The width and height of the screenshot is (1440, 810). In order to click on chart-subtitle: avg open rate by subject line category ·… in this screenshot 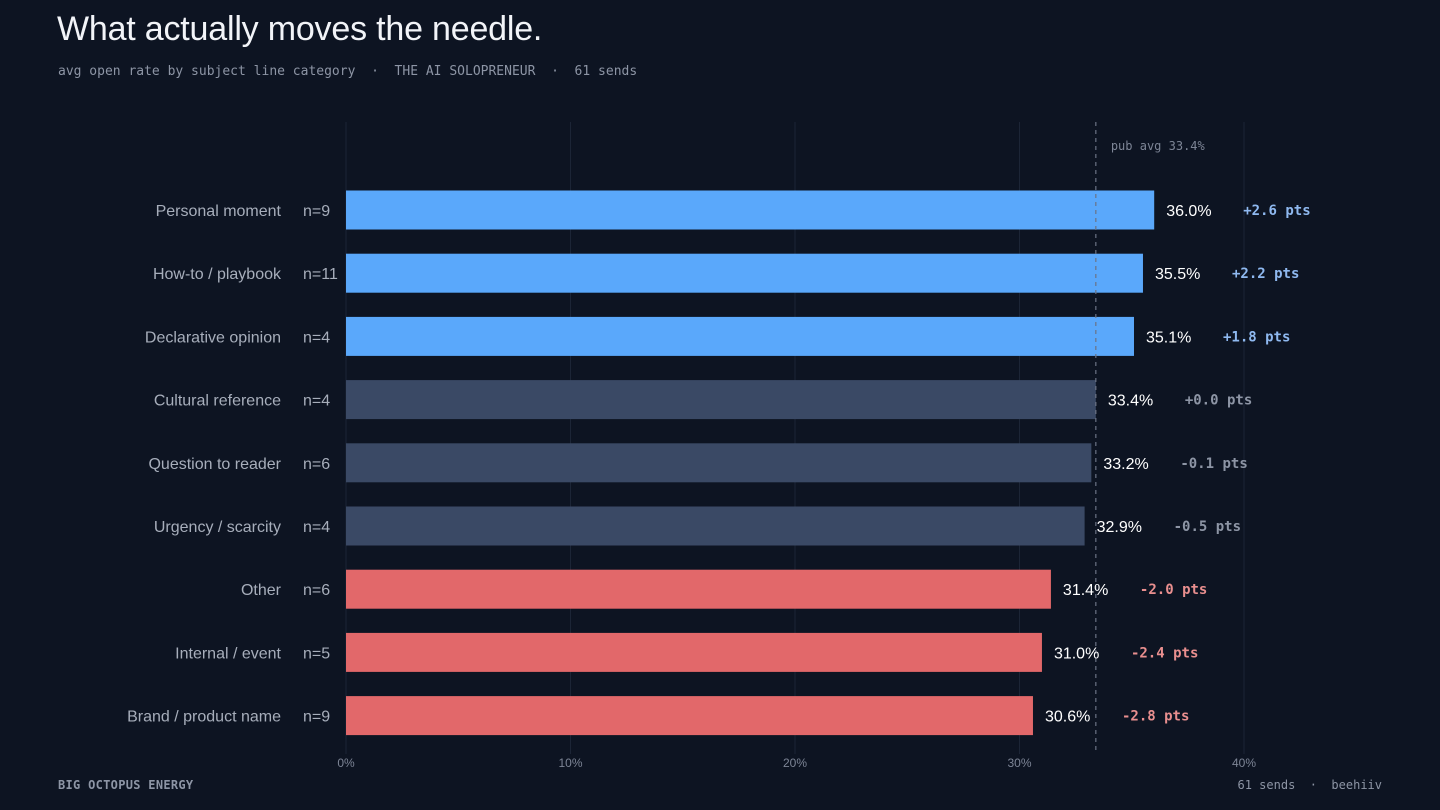, I will do `click(348, 71)`.